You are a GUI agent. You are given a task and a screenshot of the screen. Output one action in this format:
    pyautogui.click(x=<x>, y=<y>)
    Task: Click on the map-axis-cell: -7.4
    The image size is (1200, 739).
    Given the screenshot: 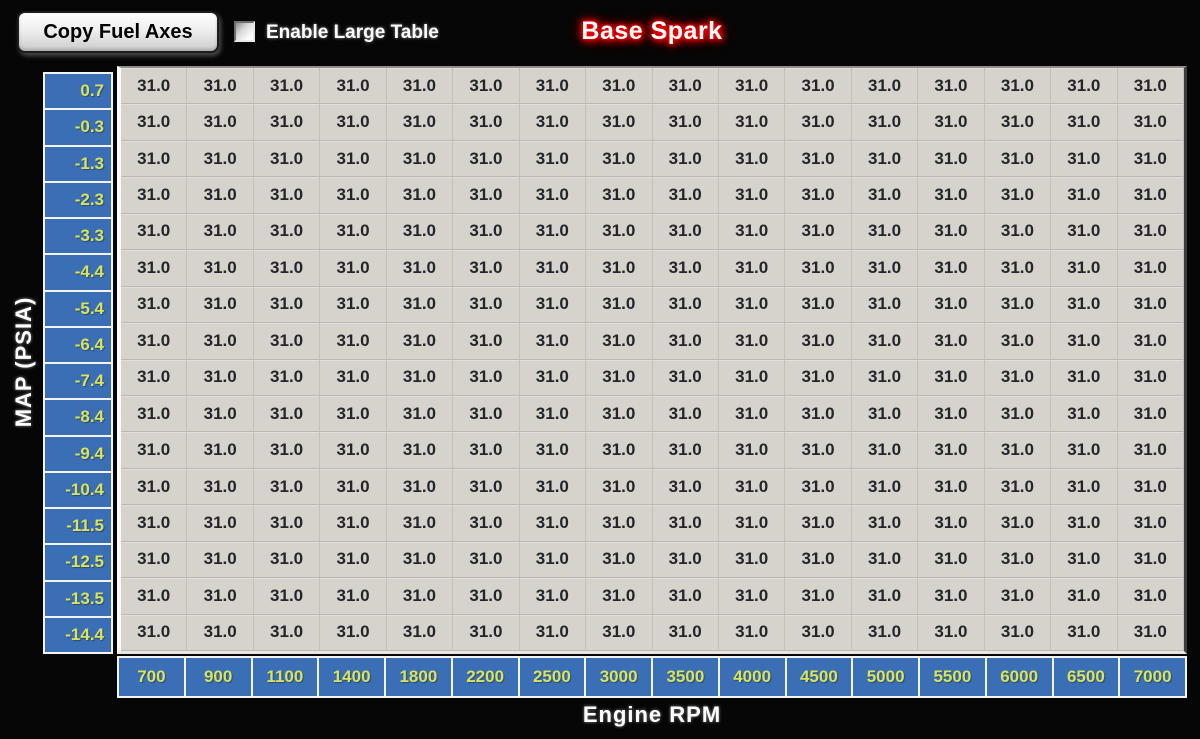 What is the action you would take?
    pyautogui.click(x=78, y=381)
    